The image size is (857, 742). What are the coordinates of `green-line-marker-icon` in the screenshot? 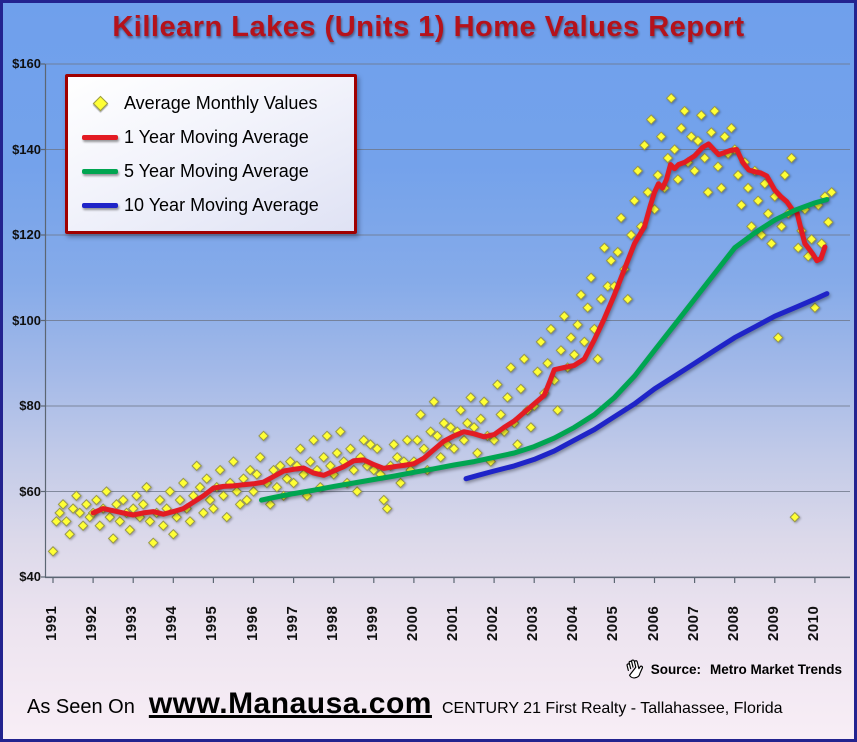 It's located at (100, 171).